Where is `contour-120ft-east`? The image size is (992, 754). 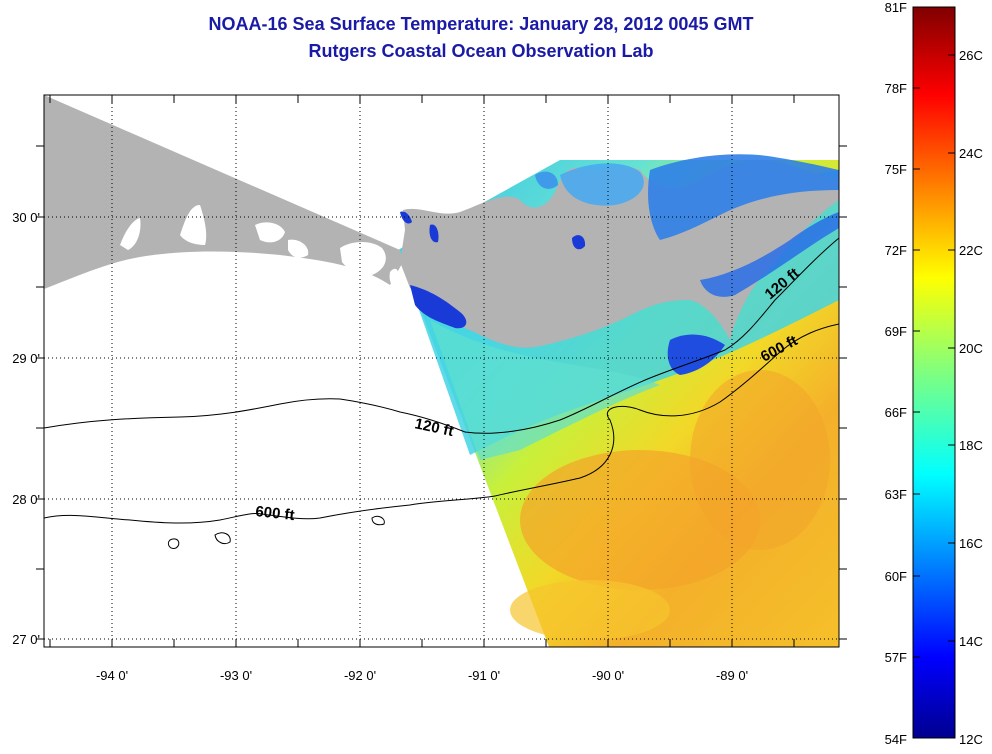 contour-120ft-east is located at coordinates (651, 335).